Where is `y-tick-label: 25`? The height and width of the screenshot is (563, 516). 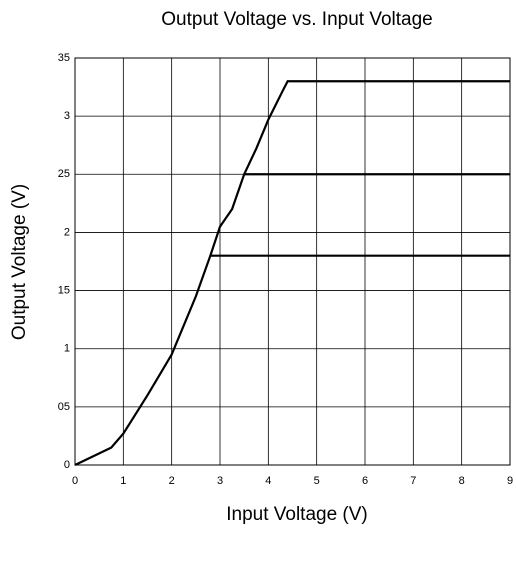 y-tick-label: 25 is located at coordinates (64, 174).